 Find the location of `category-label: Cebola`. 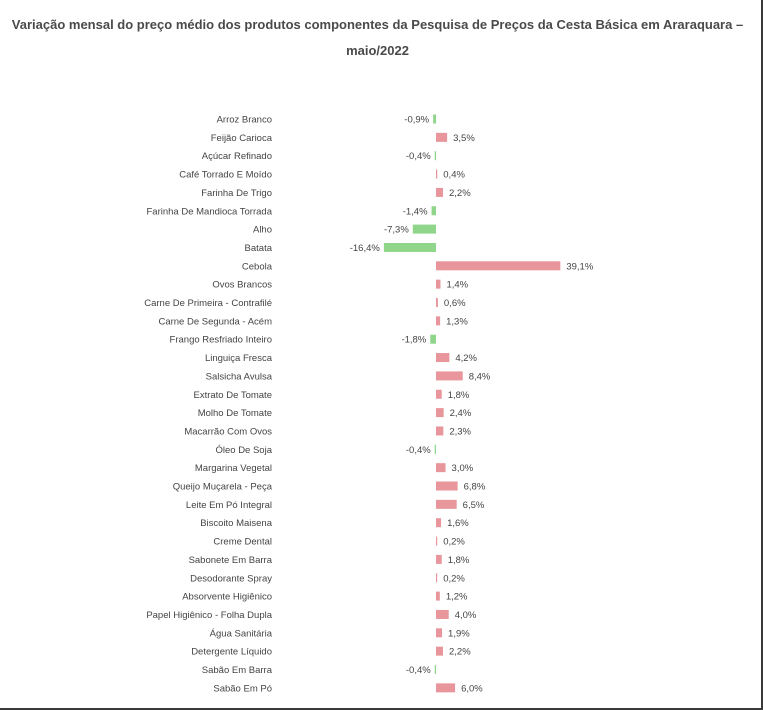

category-label: Cebola is located at coordinates (257, 266).